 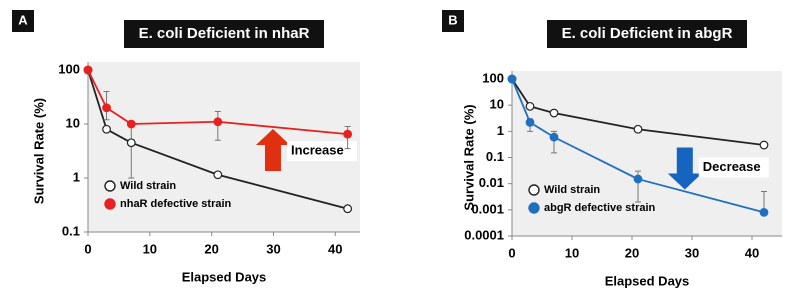 What do you see at coordinates (600, 208) in the screenshot?
I see `legend-label: abgR defective strain` at bounding box center [600, 208].